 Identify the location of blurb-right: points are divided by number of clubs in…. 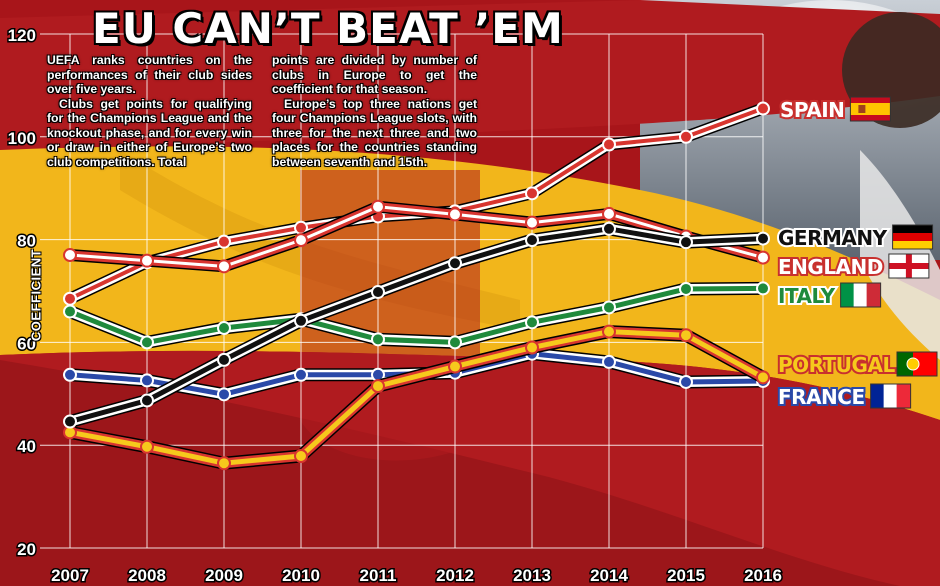
(374, 111).